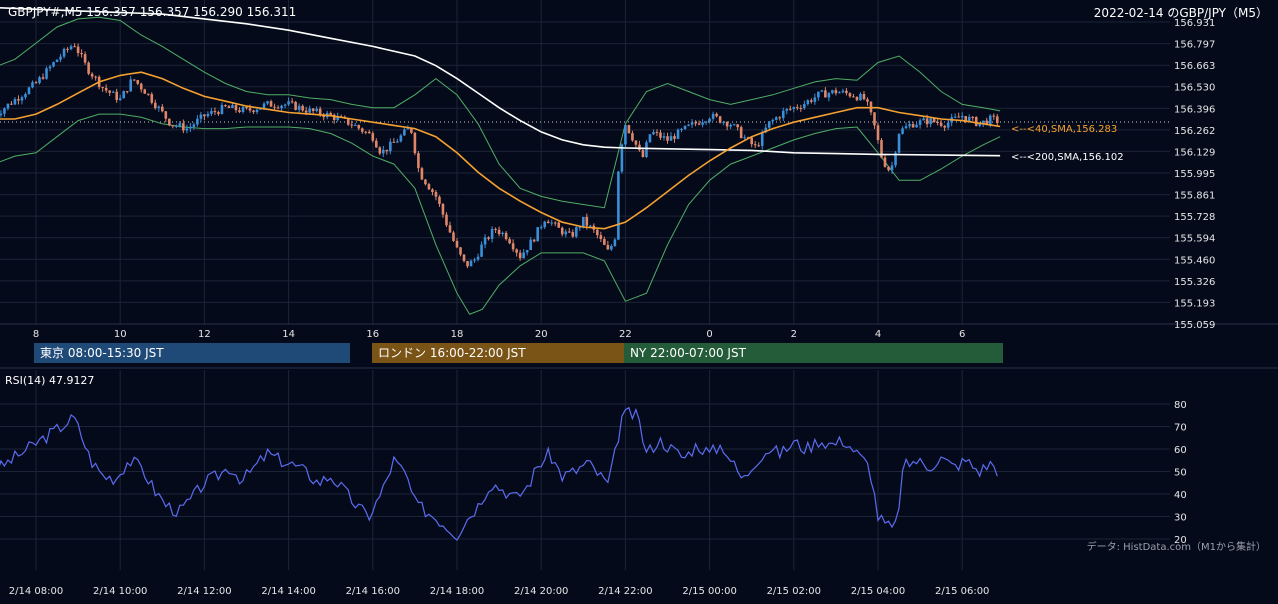 This screenshot has width=1278, height=604. I want to click on rsi-tick-label: 70, so click(1180, 428).